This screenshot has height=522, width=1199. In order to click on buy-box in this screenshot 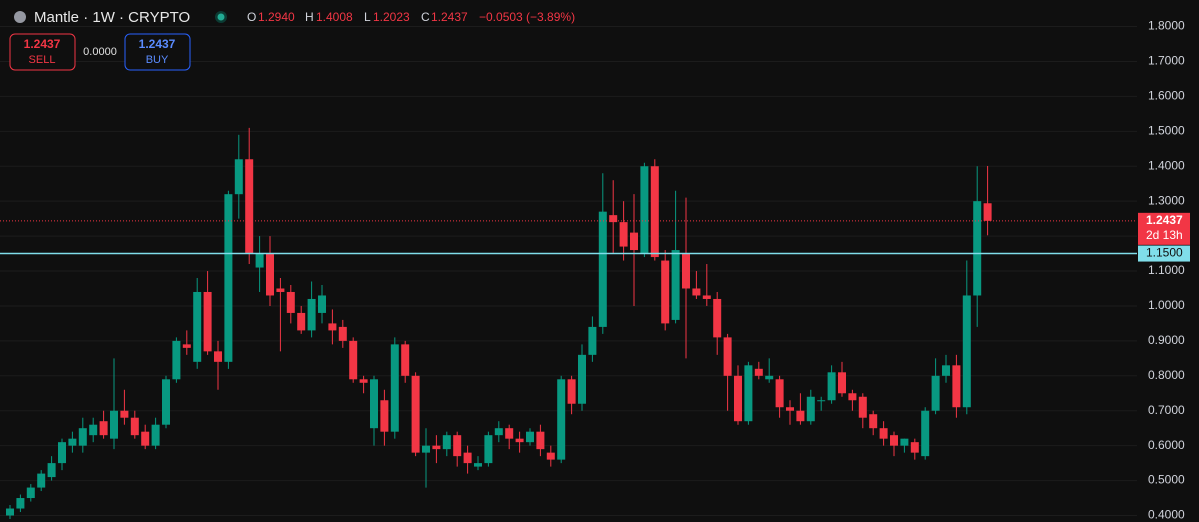, I will do `click(157, 52)`.